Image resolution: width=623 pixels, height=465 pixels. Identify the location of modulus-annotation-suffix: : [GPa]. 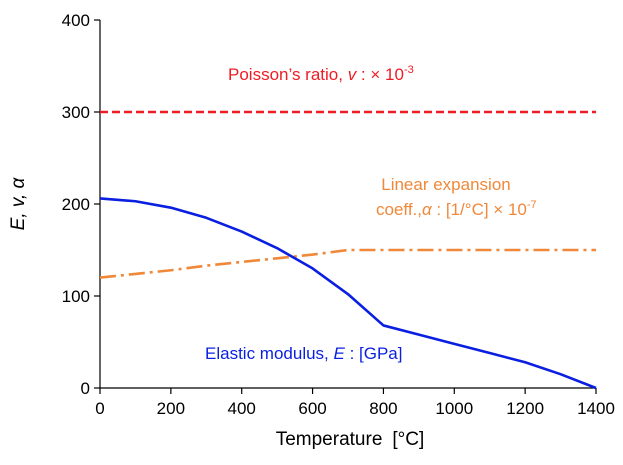
(374, 353).